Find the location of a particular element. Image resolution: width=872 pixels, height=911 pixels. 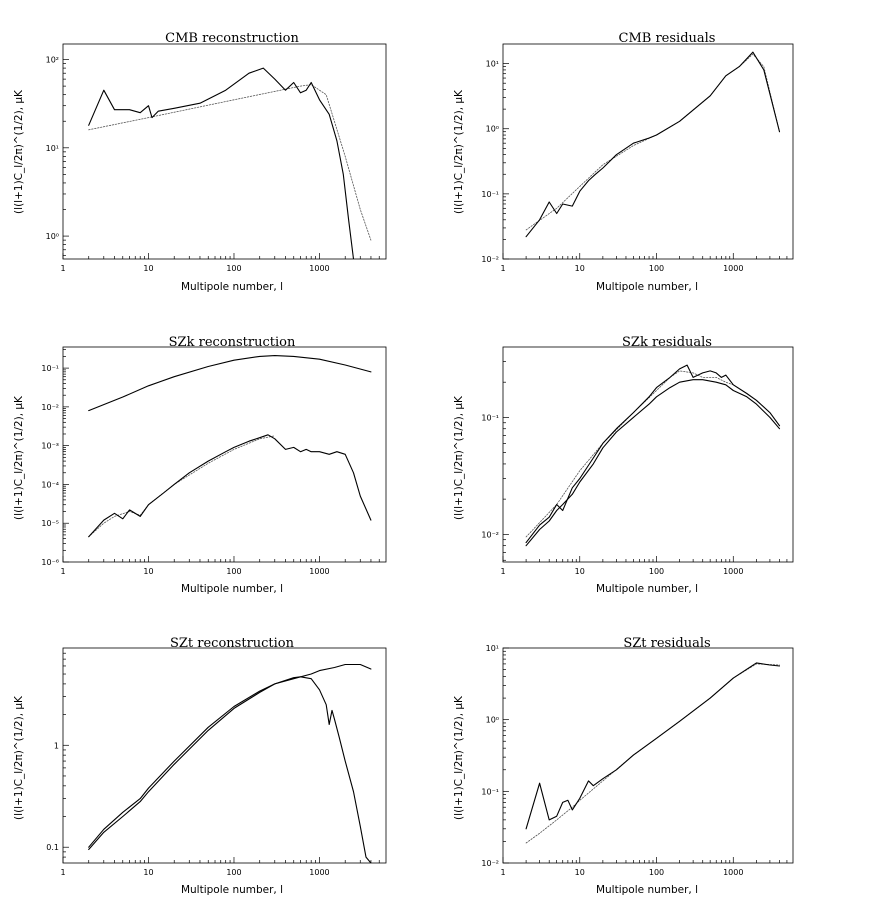

y-tick-label: 10⁻⁵ is located at coordinates (50, 523).